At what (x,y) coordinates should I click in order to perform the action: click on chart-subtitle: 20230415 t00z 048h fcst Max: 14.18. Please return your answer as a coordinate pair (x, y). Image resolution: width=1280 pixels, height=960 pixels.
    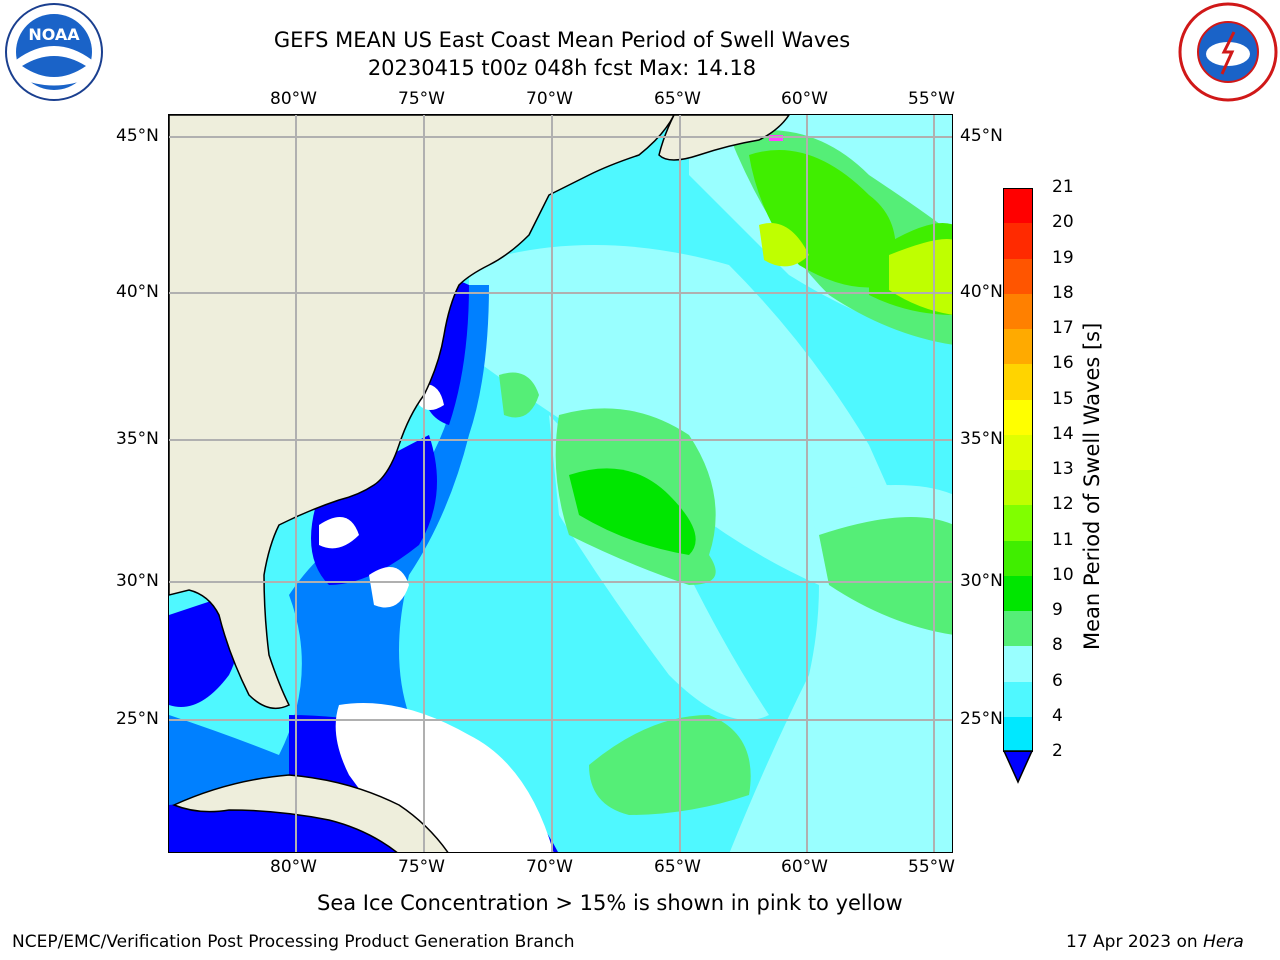
    Looking at the image, I should click on (562, 68).